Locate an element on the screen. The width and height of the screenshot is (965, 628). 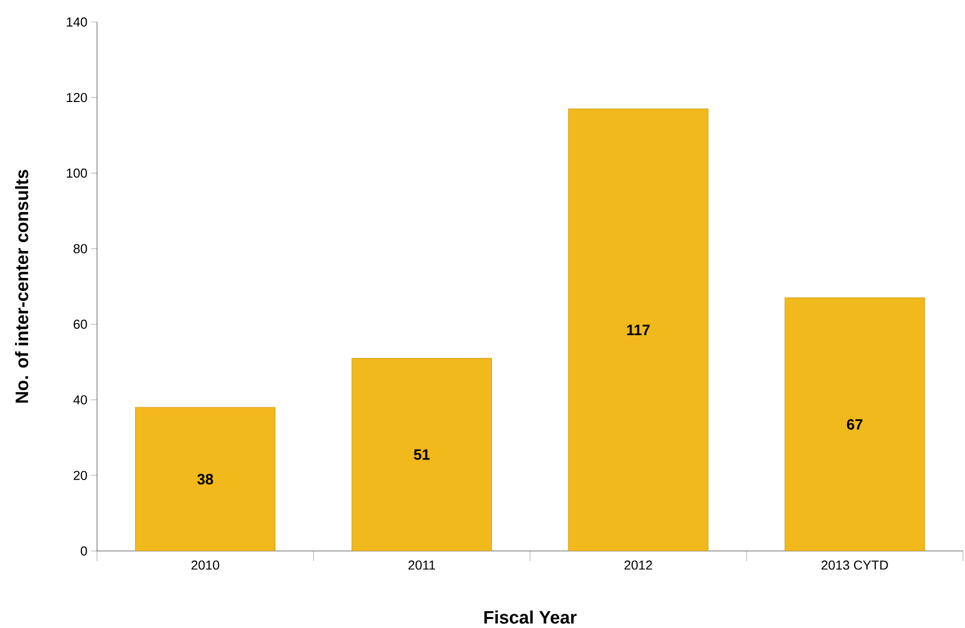
y-tick-label: 0 is located at coordinates (83, 551).